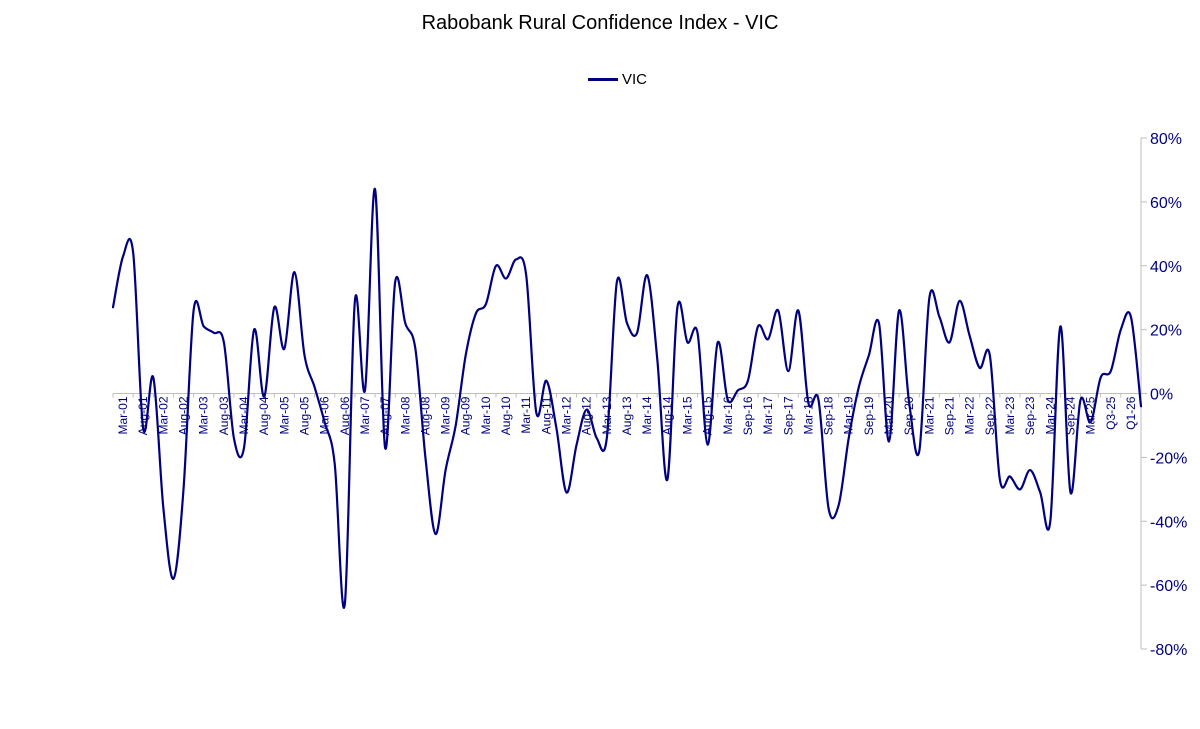  I want to click on x-tick-label: Sep-21, so click(950, 415).